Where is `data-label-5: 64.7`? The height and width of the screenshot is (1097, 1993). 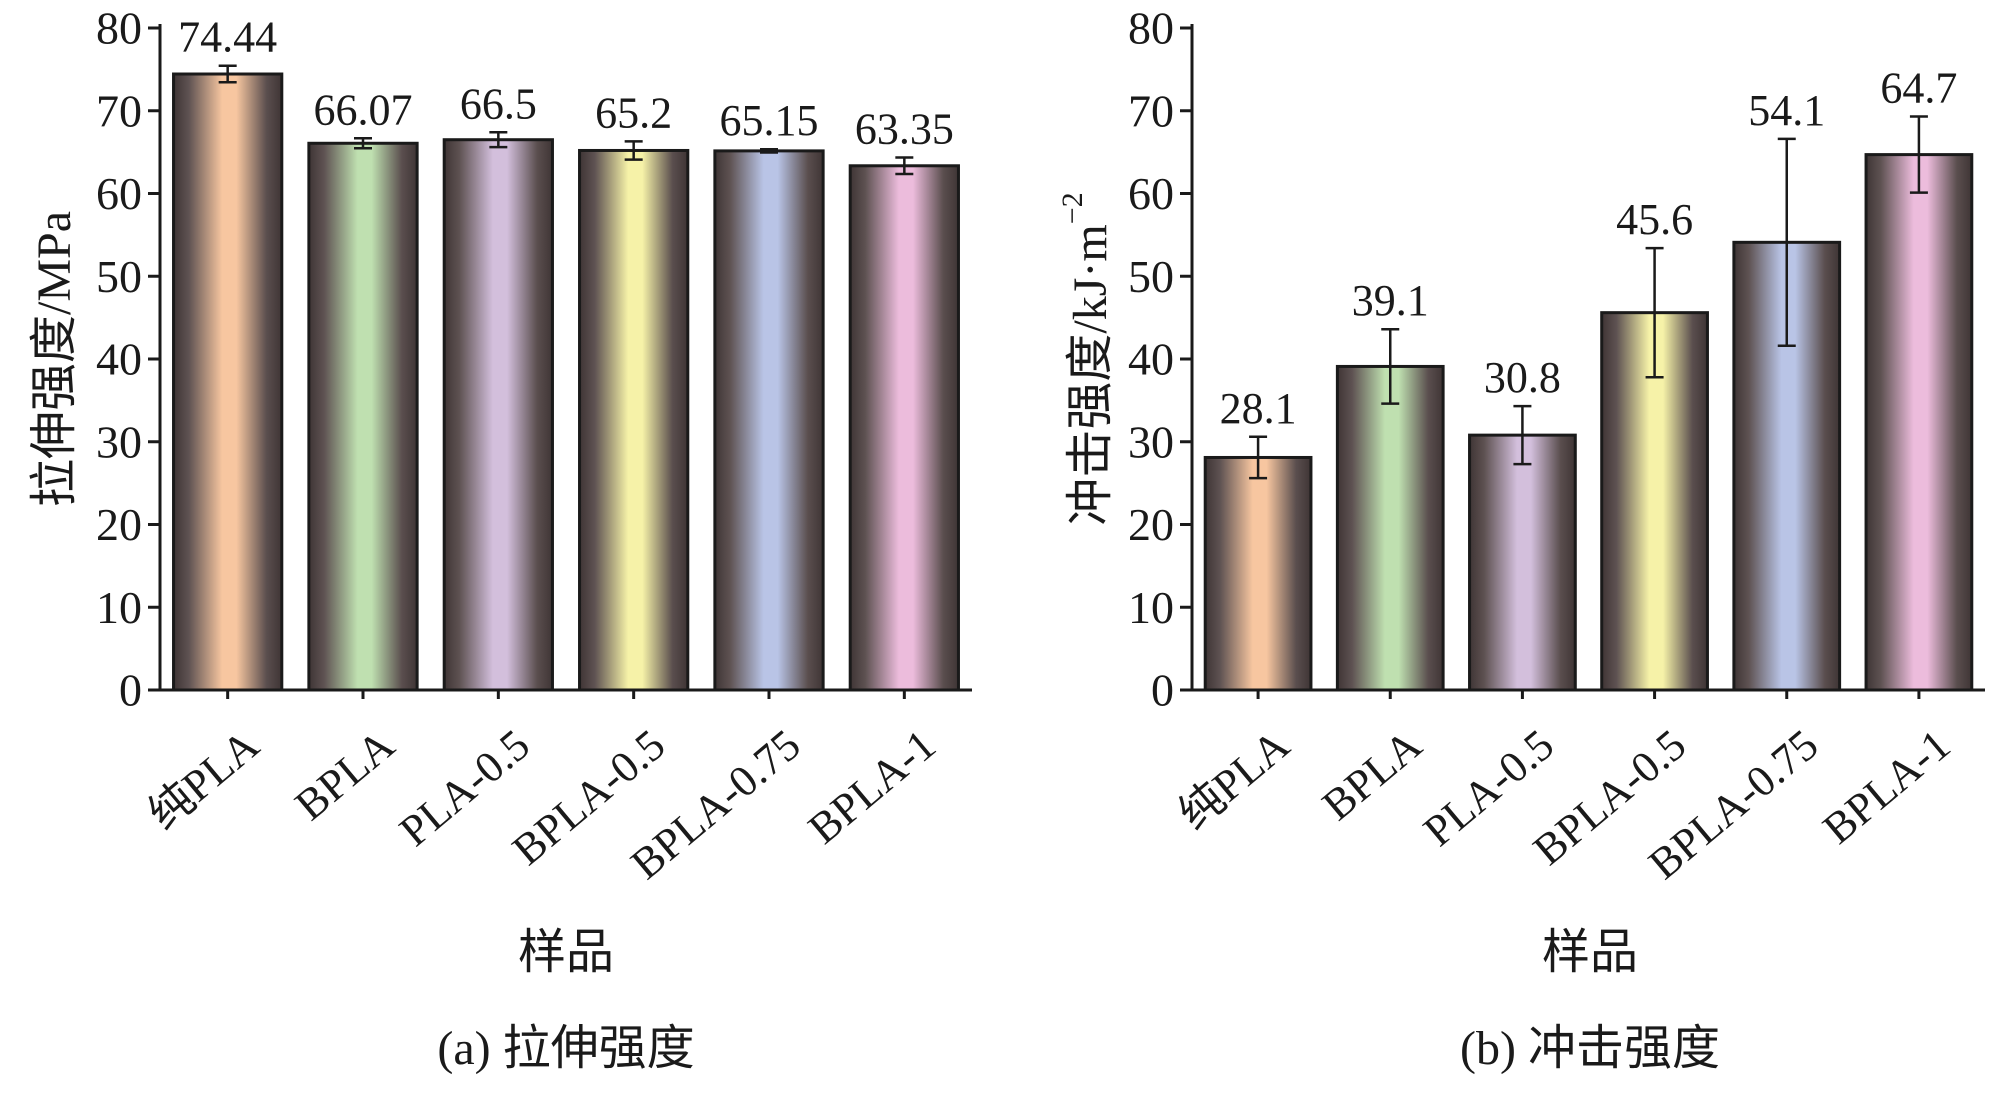 data-label-5: 64.7 is located at coordinates (1918, 88).